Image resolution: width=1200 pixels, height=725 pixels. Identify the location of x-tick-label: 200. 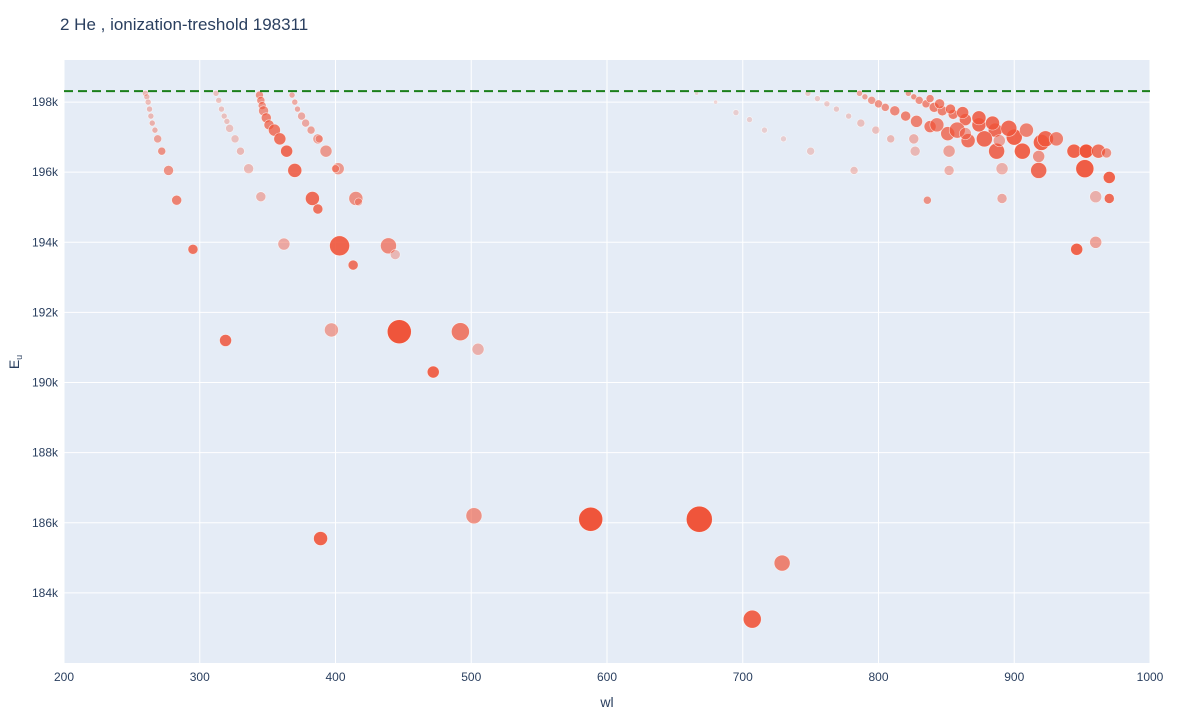
(64, 677).